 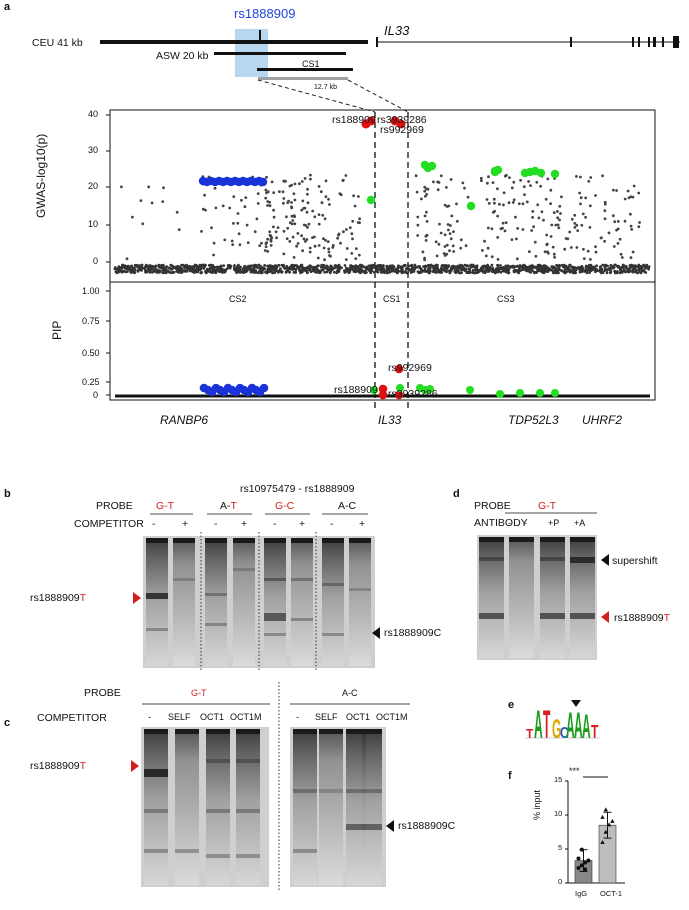 I want to click on lane-mark-4: +, so click(x=244, y=524).